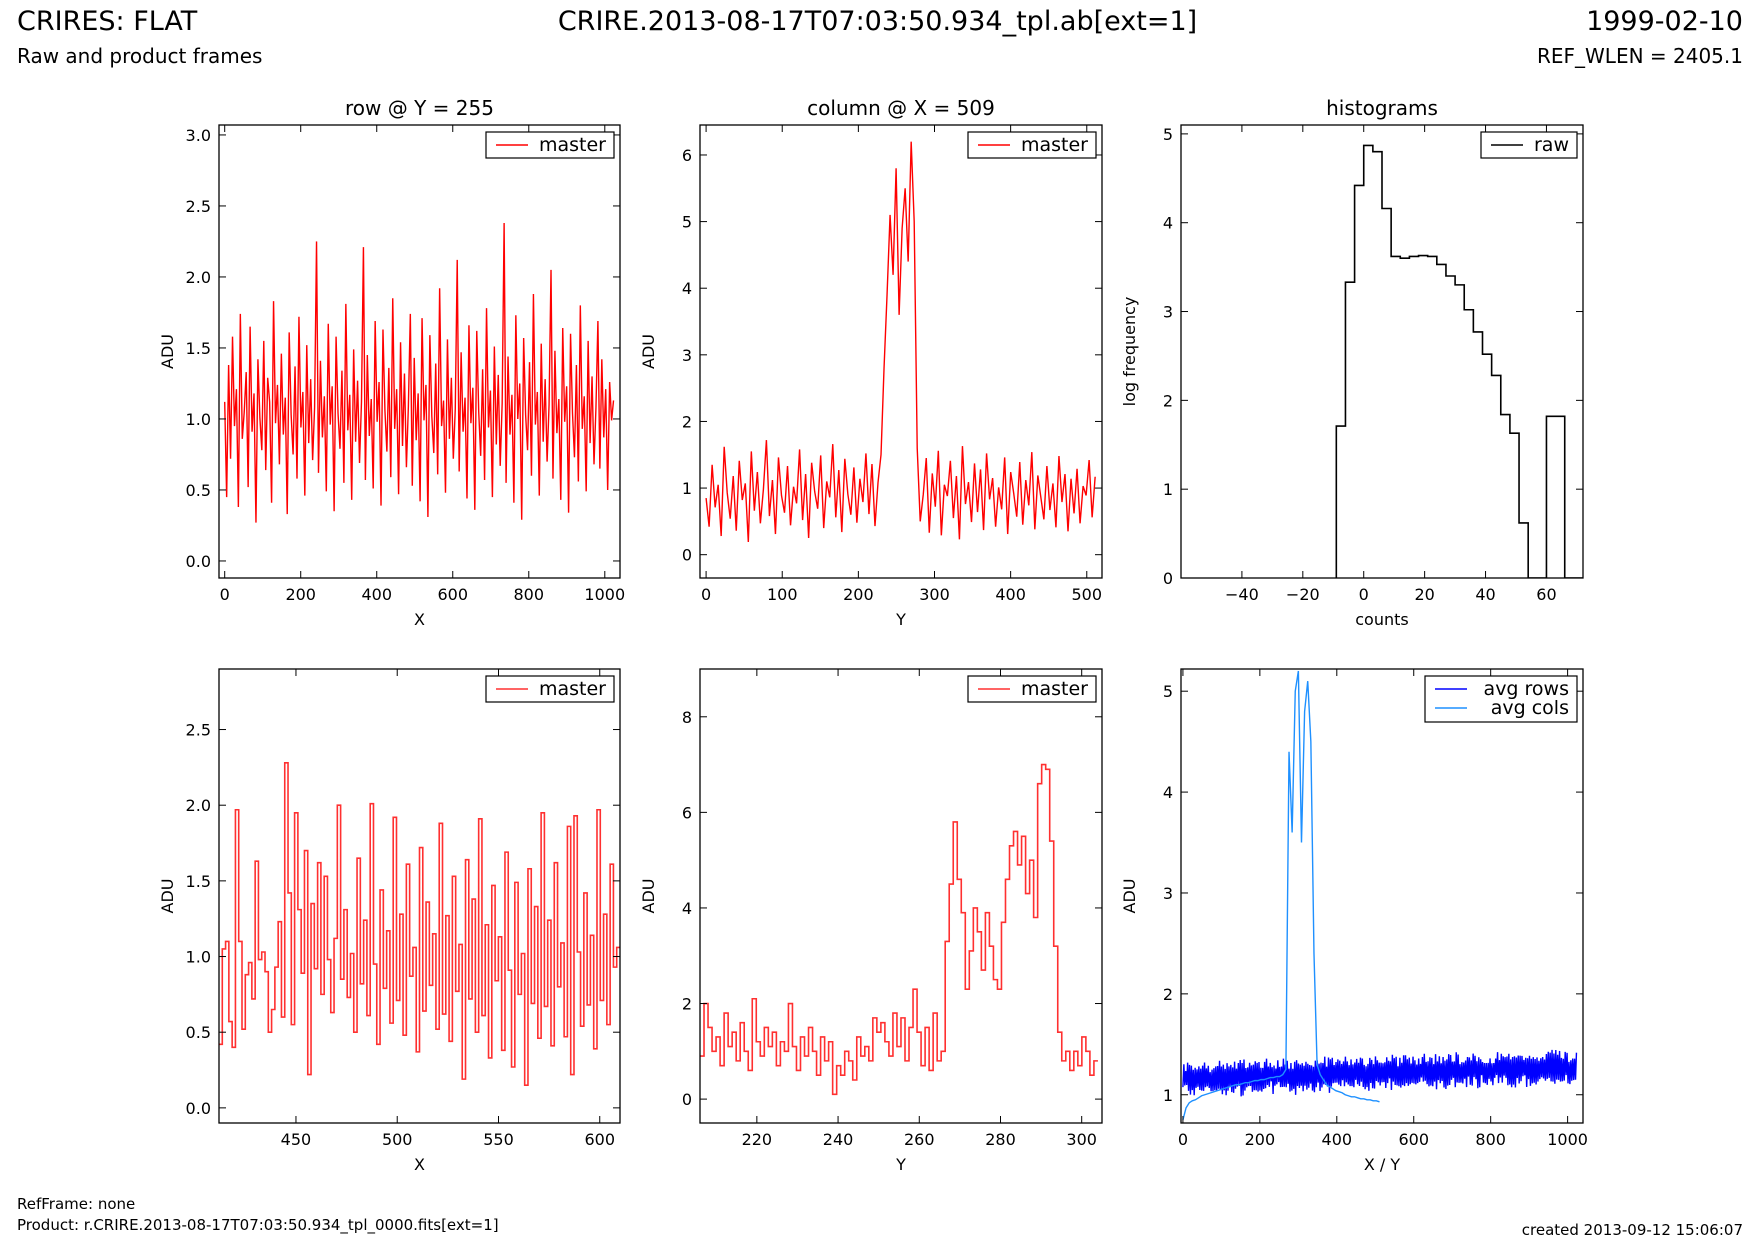  I want to click on ref-frame-label: RefFrame: none, so click(76, 1204).